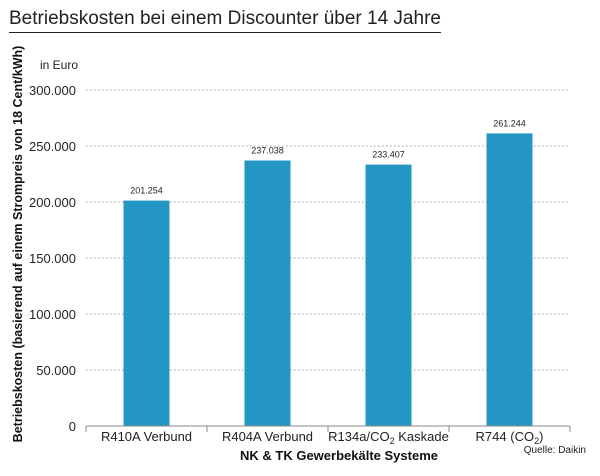 Image resolution: width=600 pixels, height=476 pixels. What do you see at coordinates (388, 437) in the screenshot?
I see `category-label: R134a/CO2 Kaskade` at bounding box center [388, 437].